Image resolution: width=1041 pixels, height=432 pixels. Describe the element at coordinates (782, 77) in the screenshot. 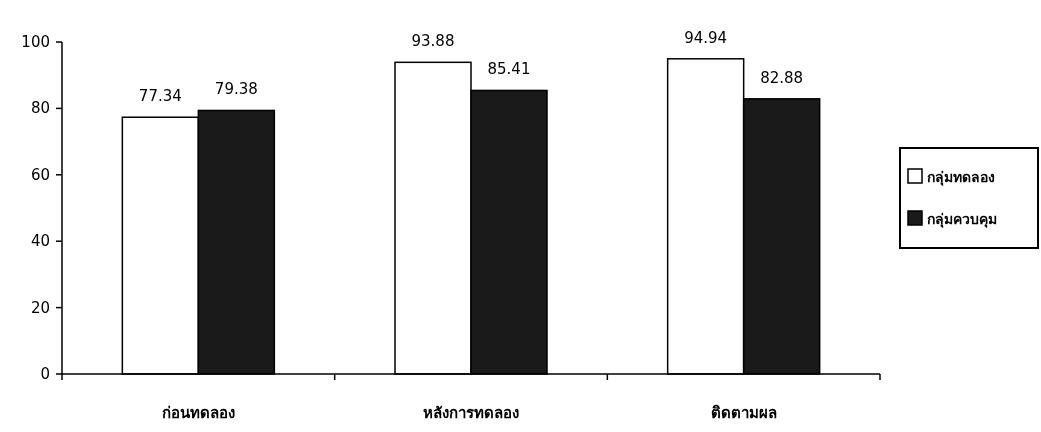

I see `data-label: 82.88` at that location.